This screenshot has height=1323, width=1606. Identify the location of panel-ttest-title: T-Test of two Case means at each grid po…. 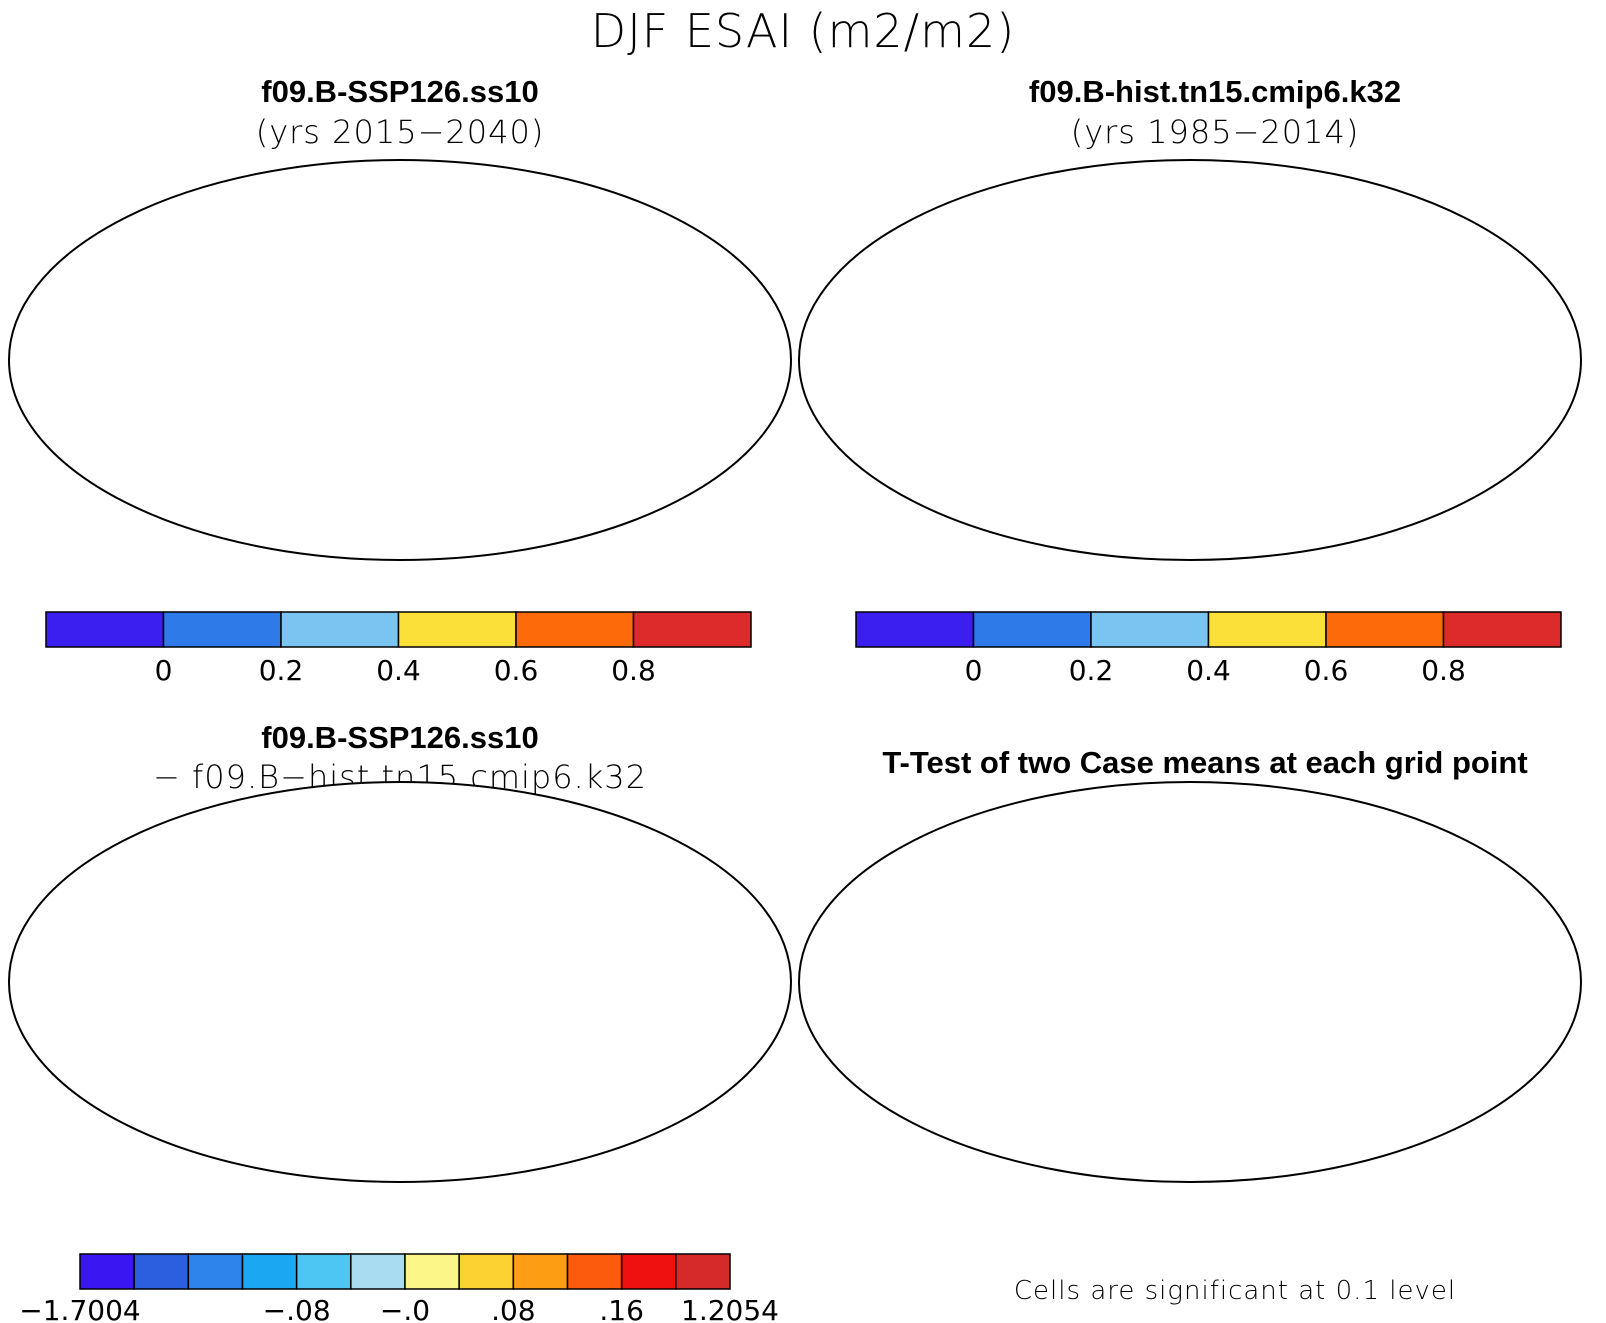
(1205, 763).